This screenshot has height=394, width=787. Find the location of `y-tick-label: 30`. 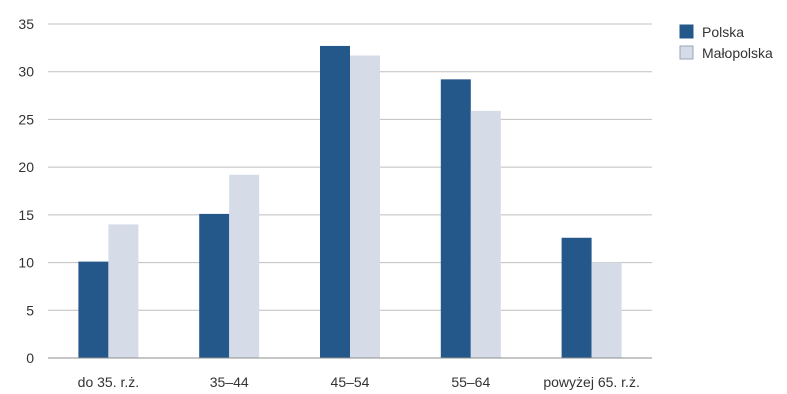

y-tick-label: 30 is located at coordinates (26, 72).